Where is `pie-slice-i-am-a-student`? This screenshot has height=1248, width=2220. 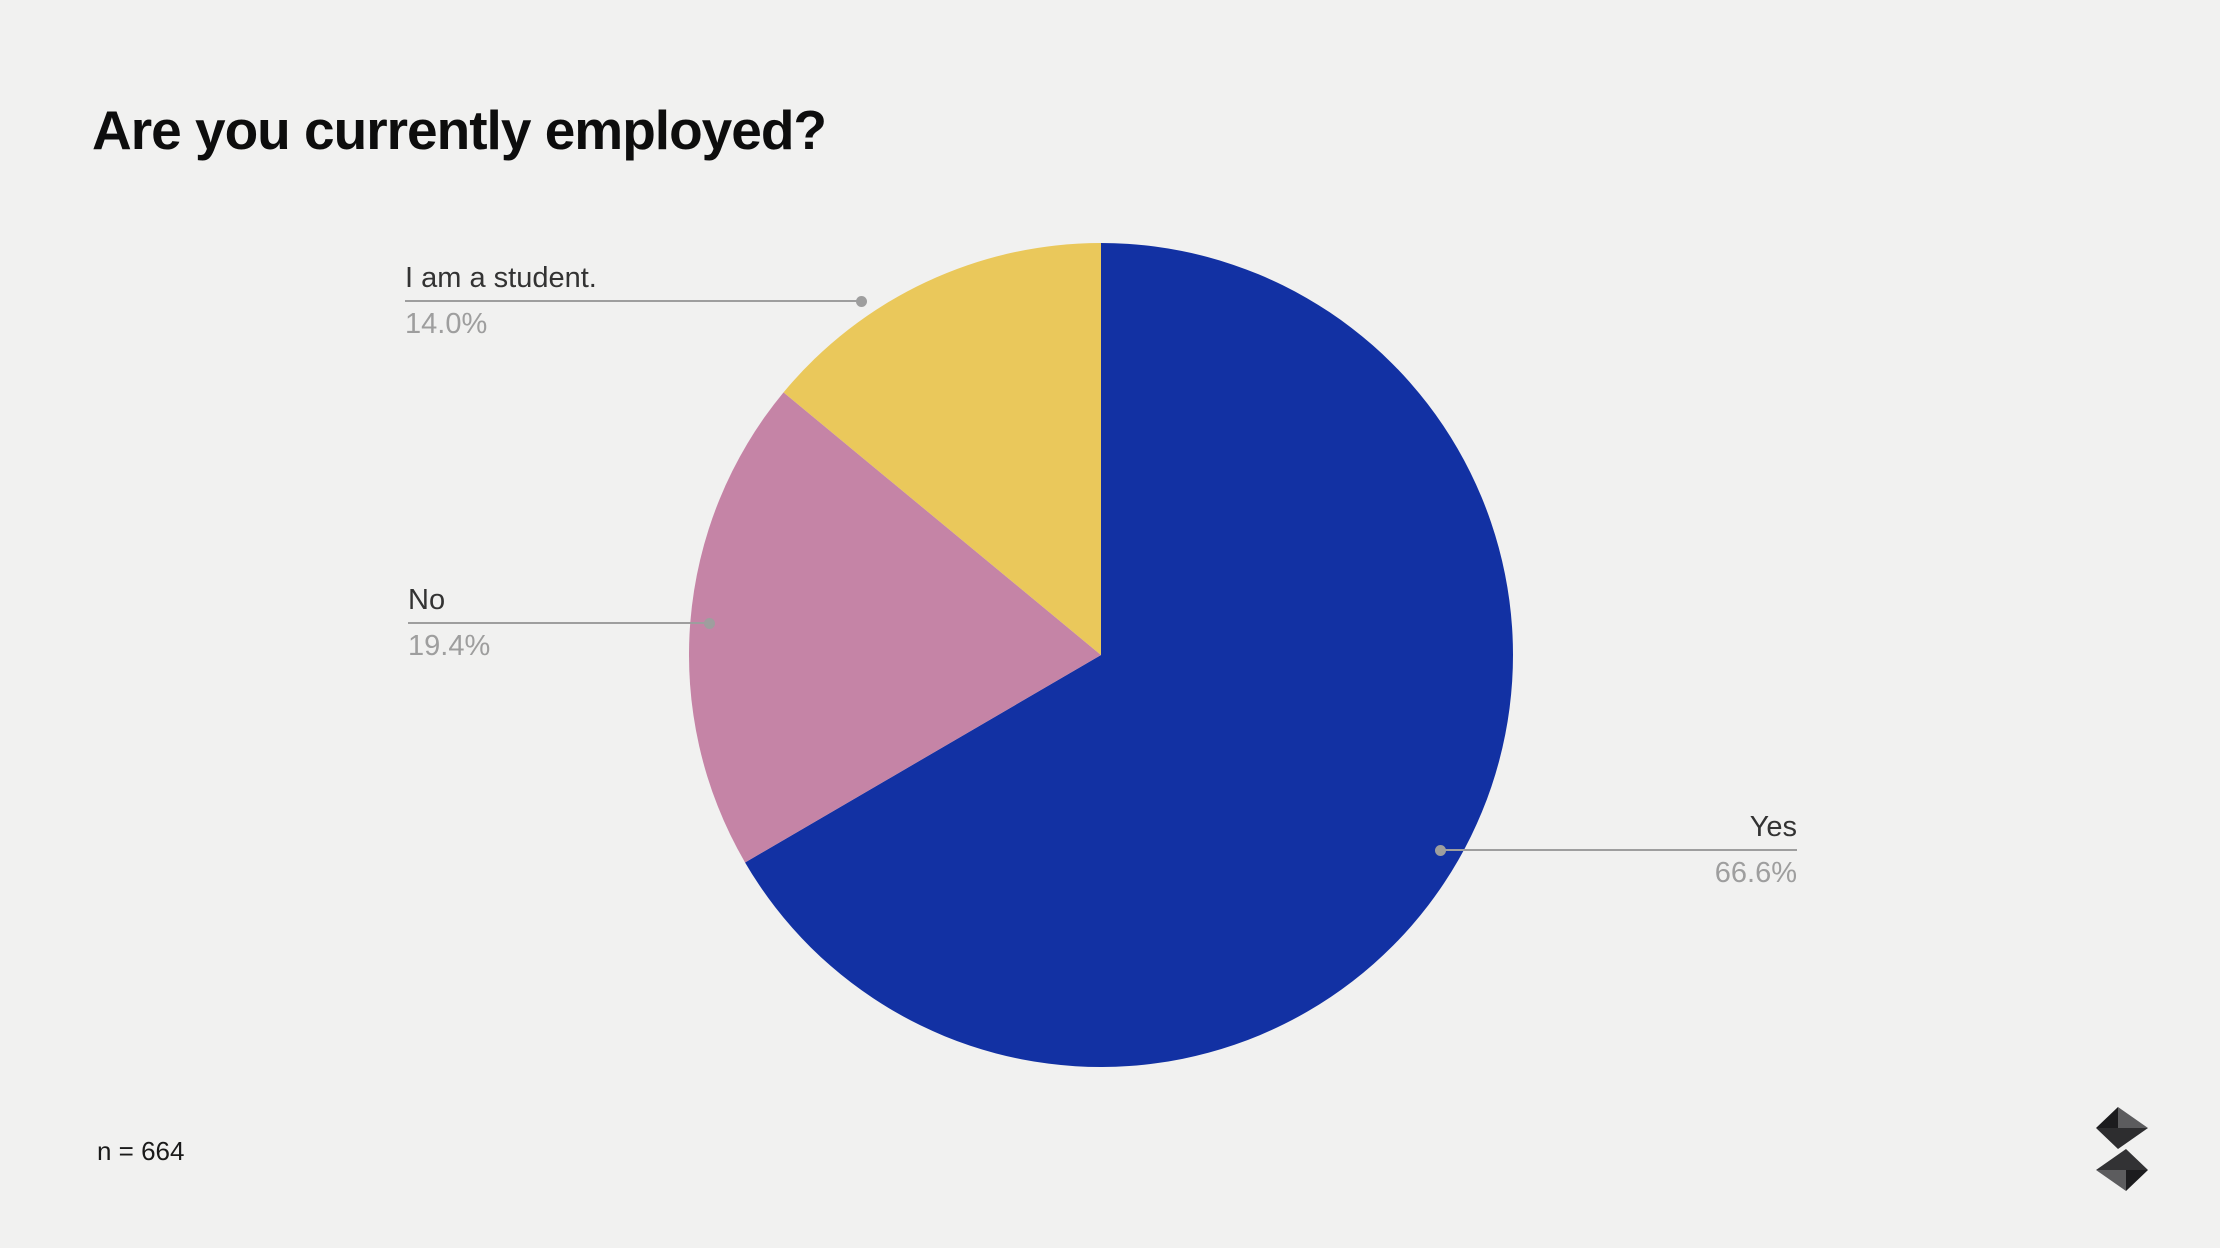
pie-slice-i-am-a-student is located at coordinates (942, 449).